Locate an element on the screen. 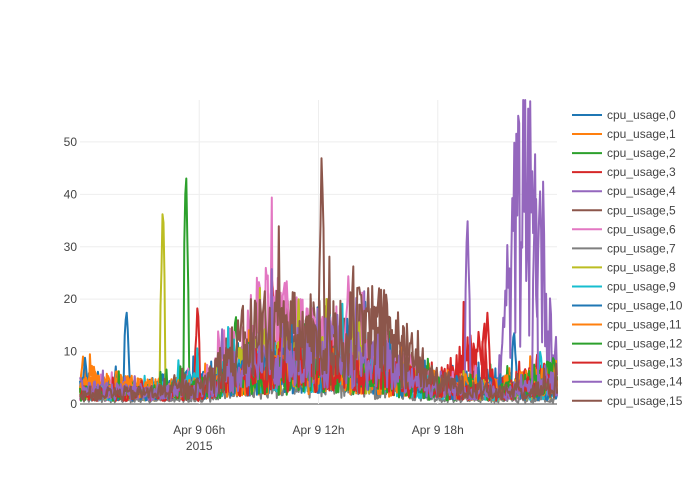  legend-label: cpu_usage,10 is located at coordinates (645, 306).